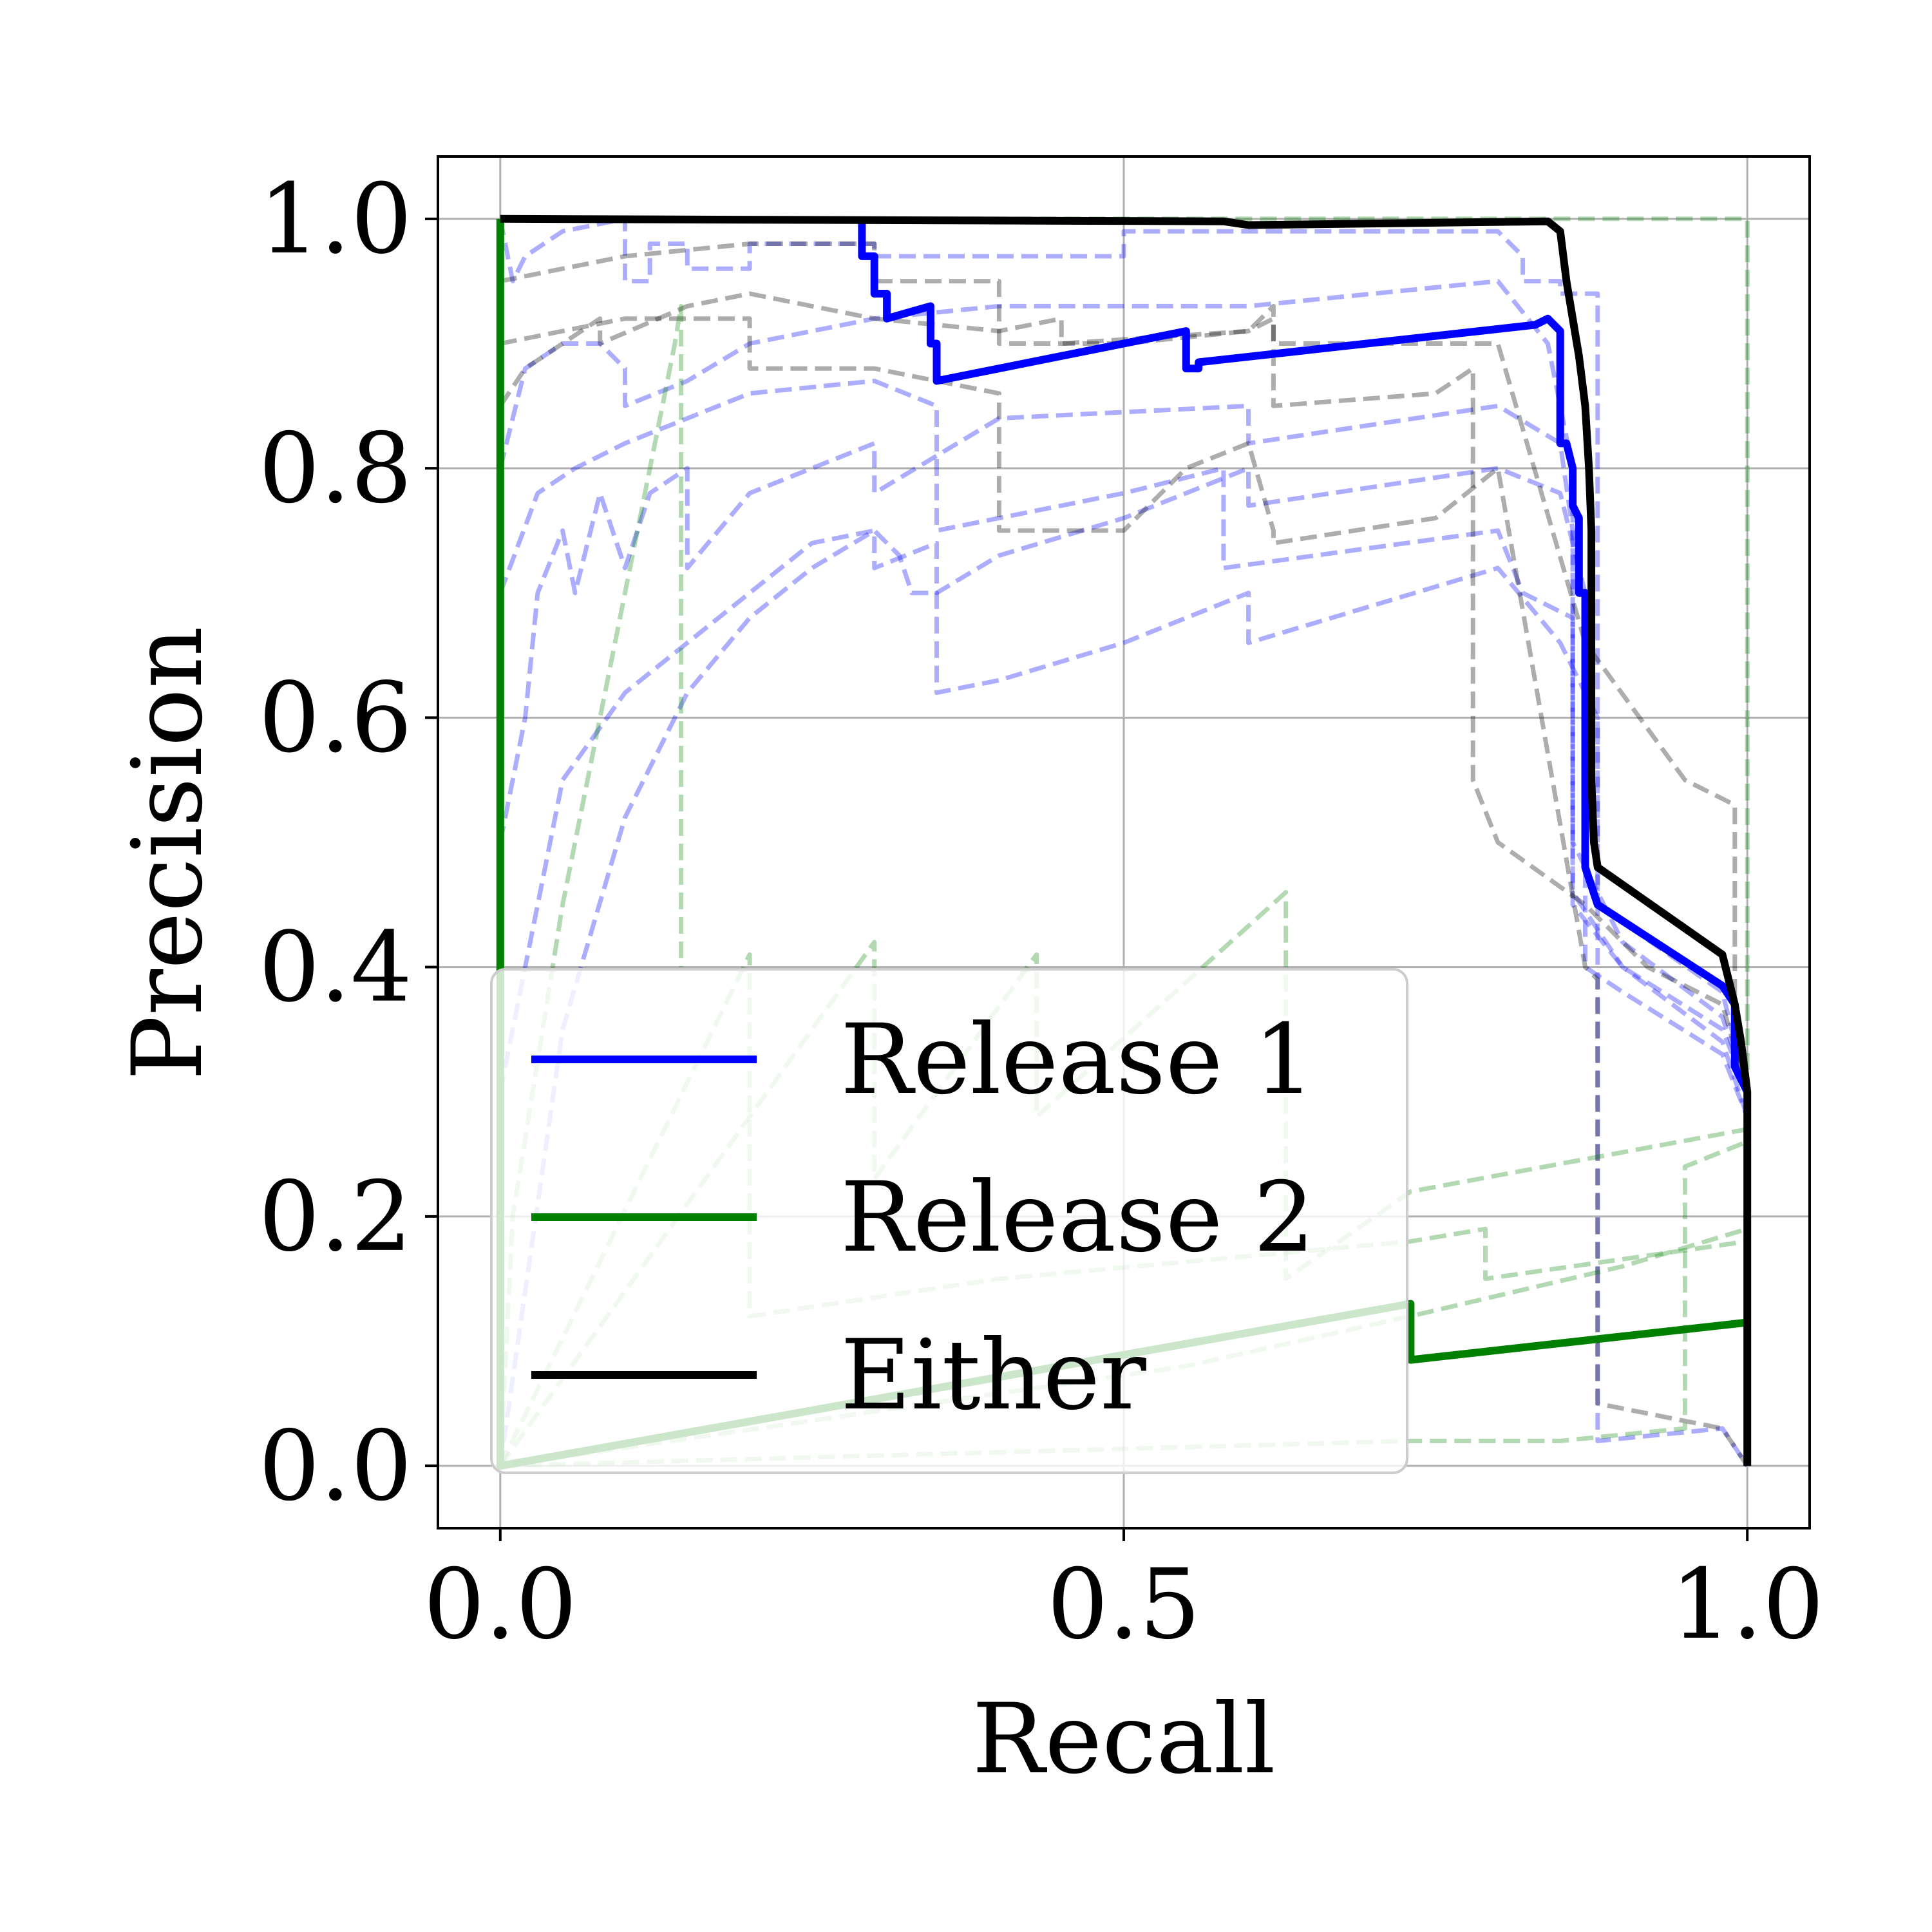 This screenshot has width=1932, height=1932. What do you see at coordinates (335, 1466) in the screenshot?
I see `y-tick-label: 0.0` at bounding box center [335, 1466].